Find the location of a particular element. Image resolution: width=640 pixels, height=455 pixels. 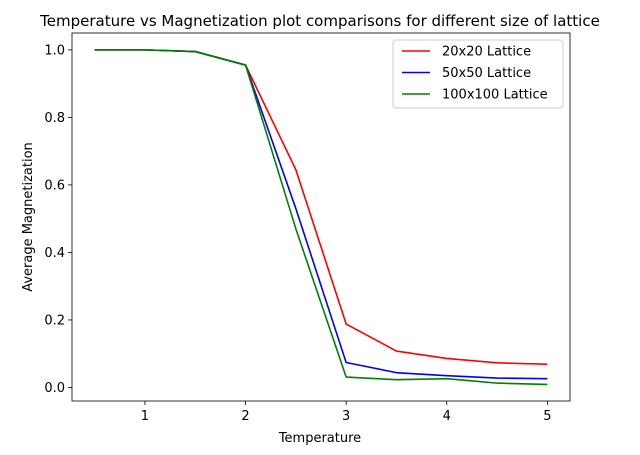

x-tick-label: 3 is located at coordinates (346, 416).